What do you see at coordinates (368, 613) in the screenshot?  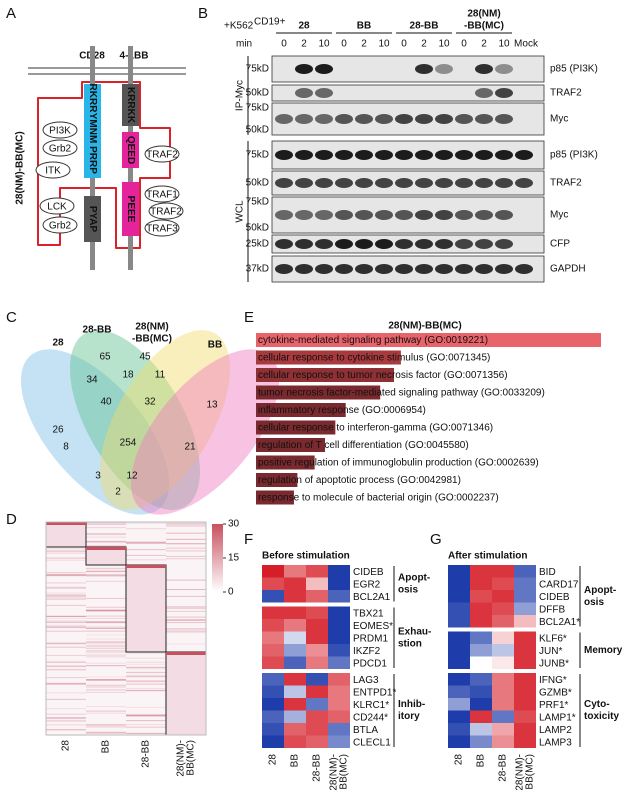 I see `gene-label: TBX21` at bounding box center [368, 613].